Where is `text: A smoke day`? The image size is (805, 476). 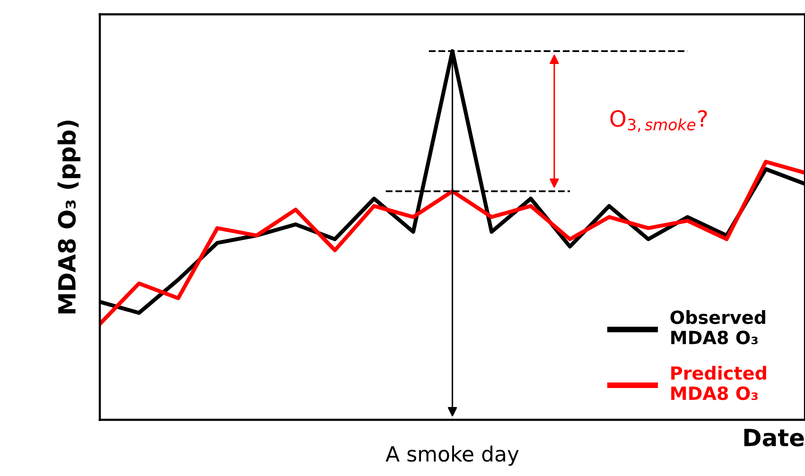
text: A smoke day is located at coordinates (452, 456).